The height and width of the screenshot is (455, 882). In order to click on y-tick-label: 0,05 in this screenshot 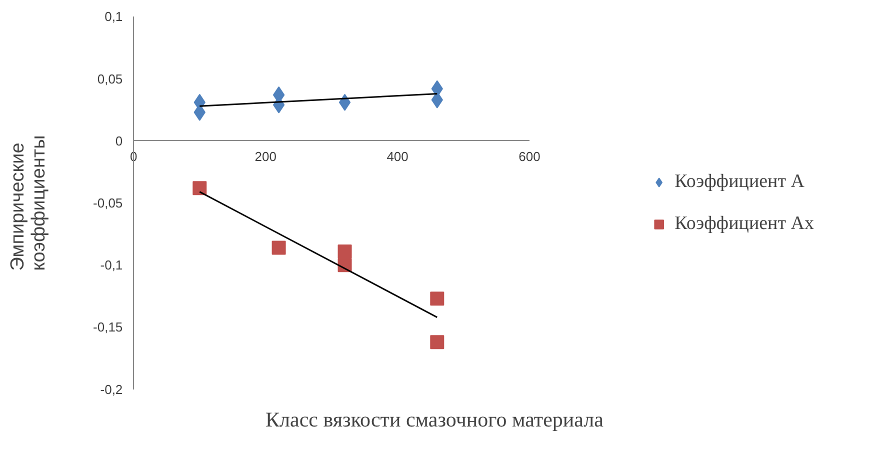, I will do `click(110, 78)`.